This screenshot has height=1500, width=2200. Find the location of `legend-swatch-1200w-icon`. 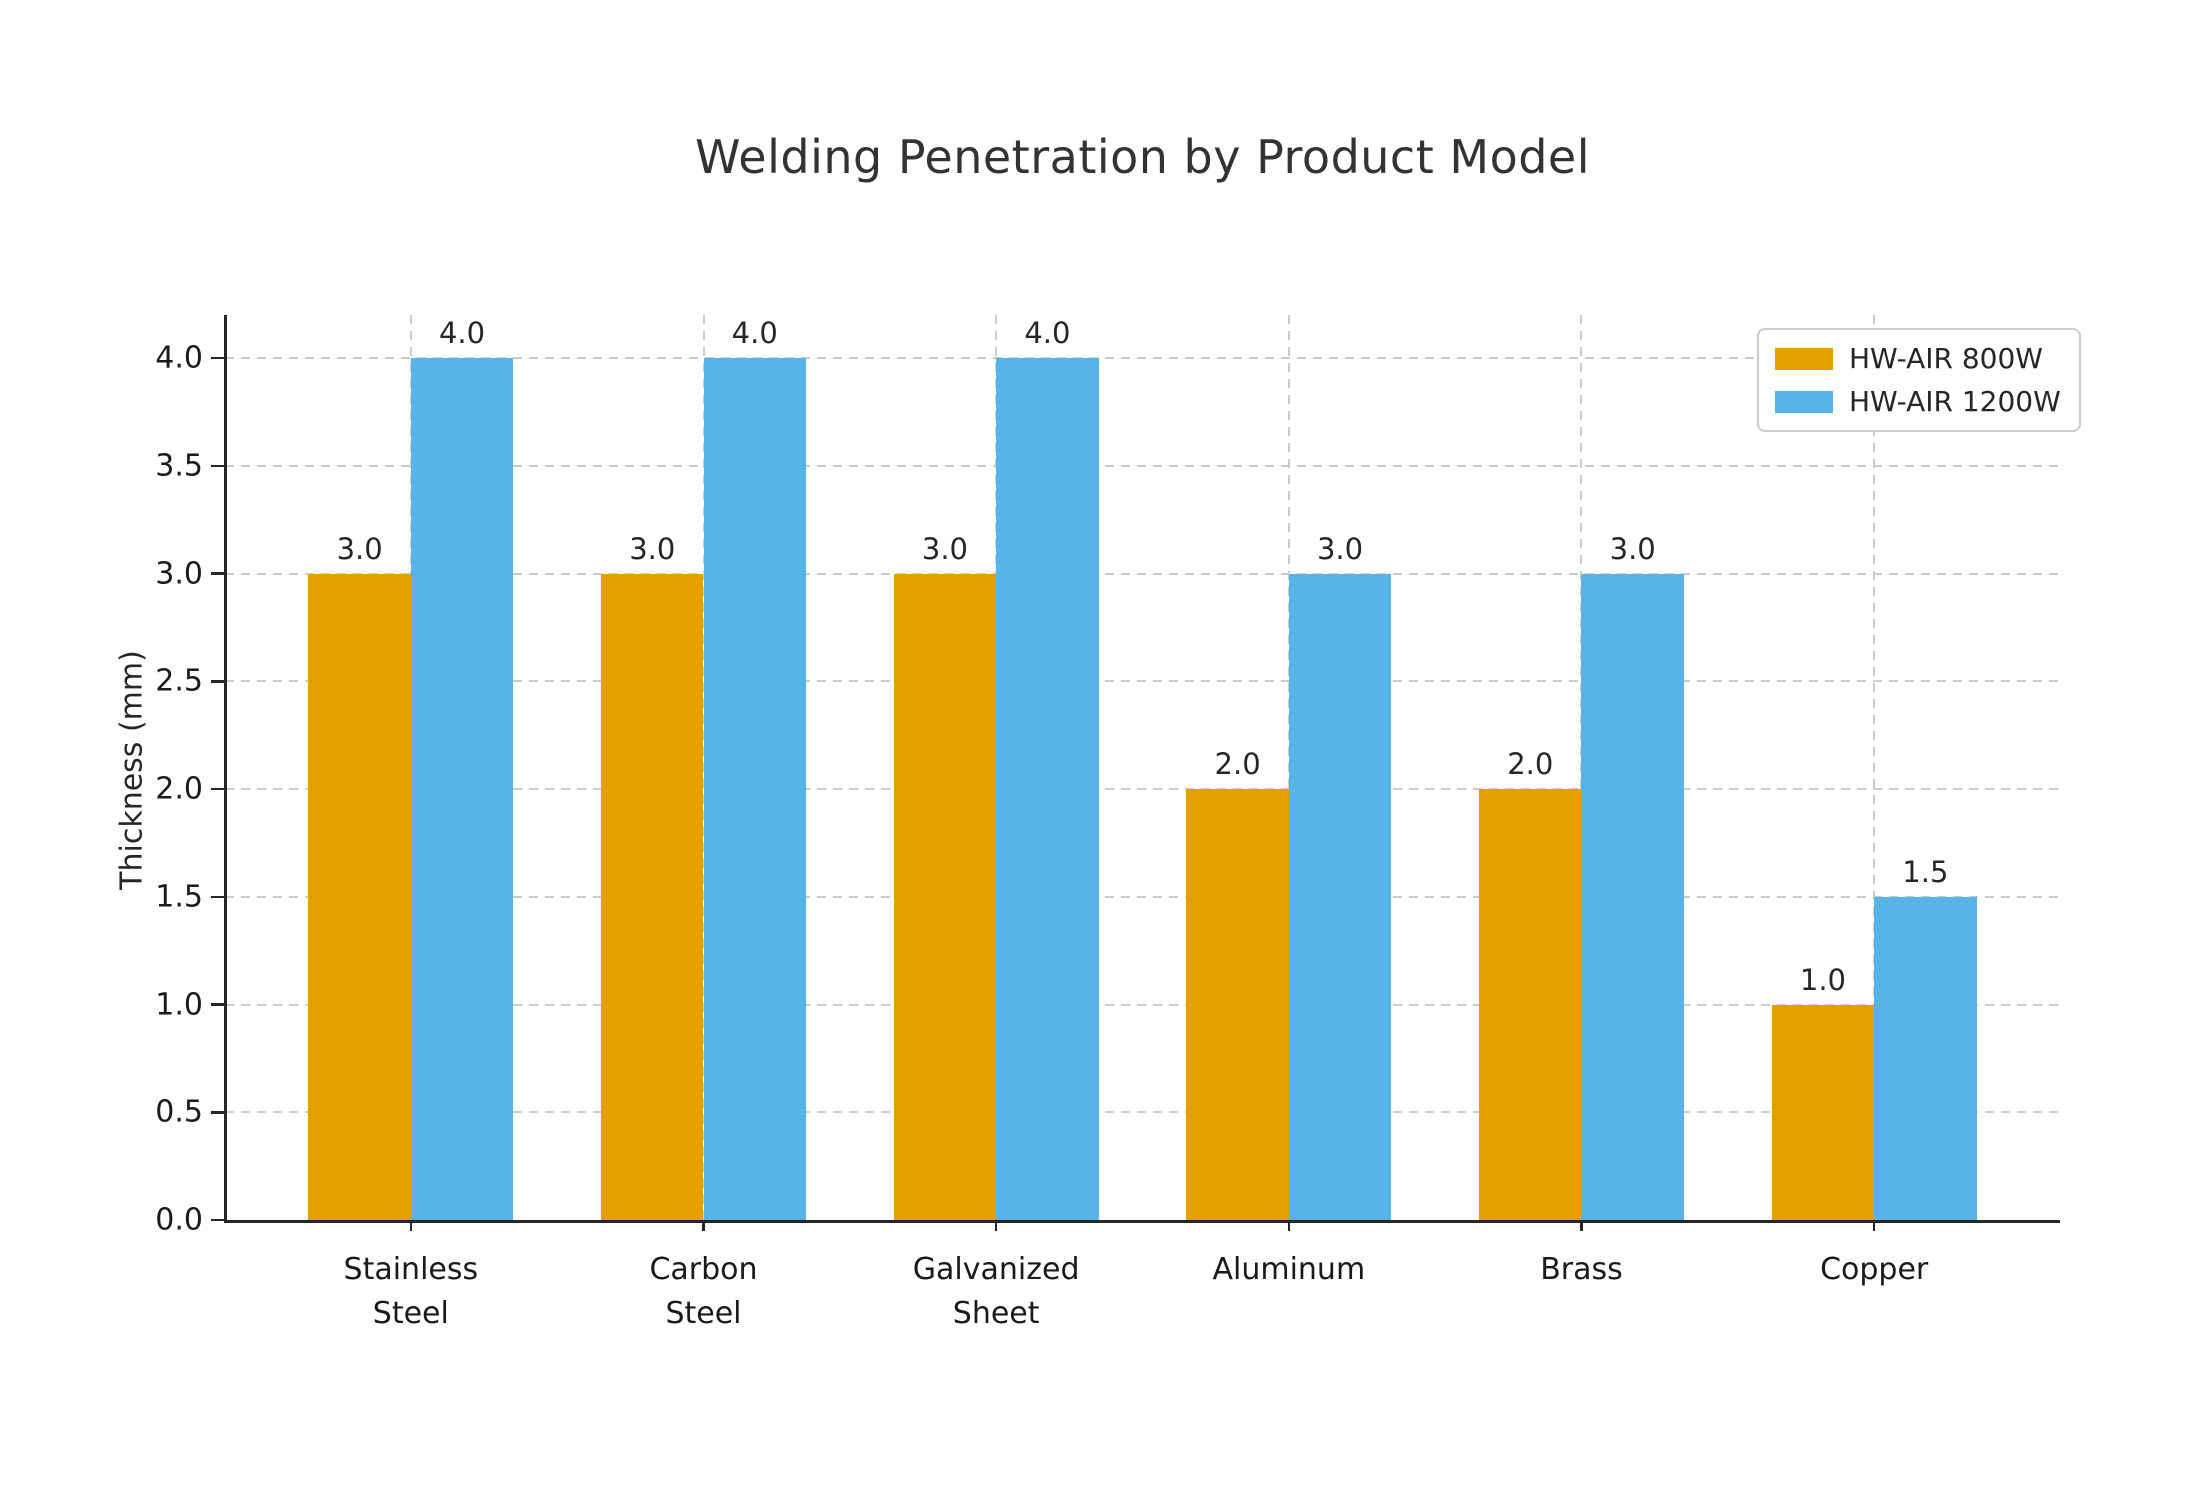

legend-swatch-1200w-icon is located at coordinates (1804, 401).